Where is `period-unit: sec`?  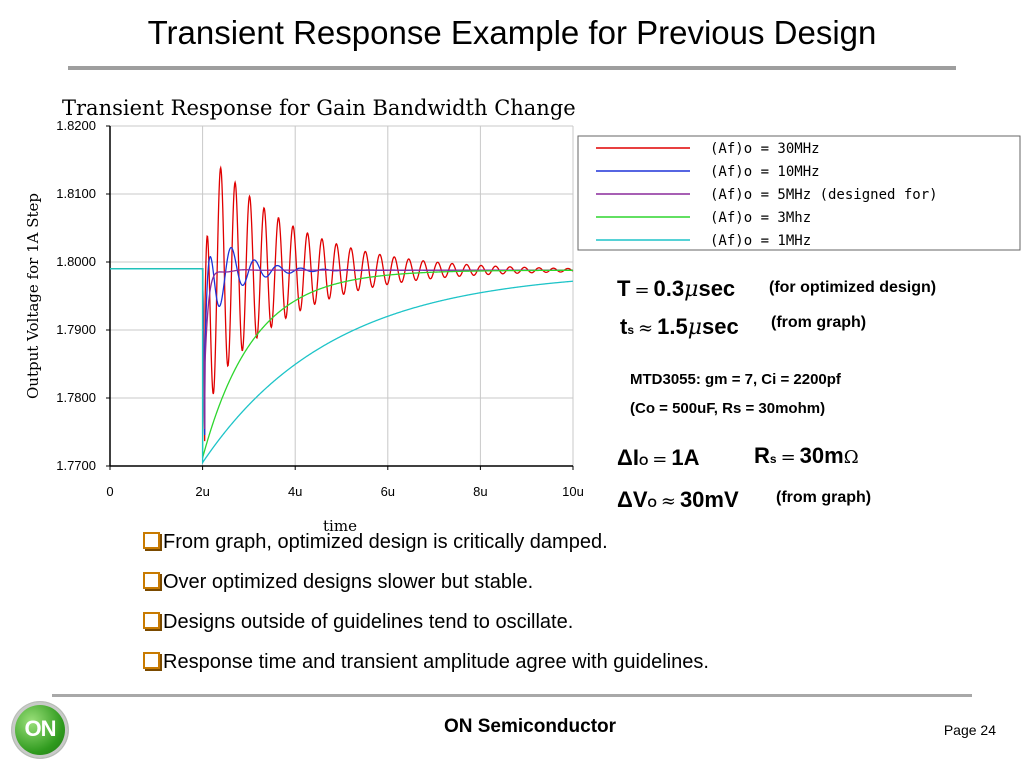
period-unit: sec is located at coordinates (717, 288).